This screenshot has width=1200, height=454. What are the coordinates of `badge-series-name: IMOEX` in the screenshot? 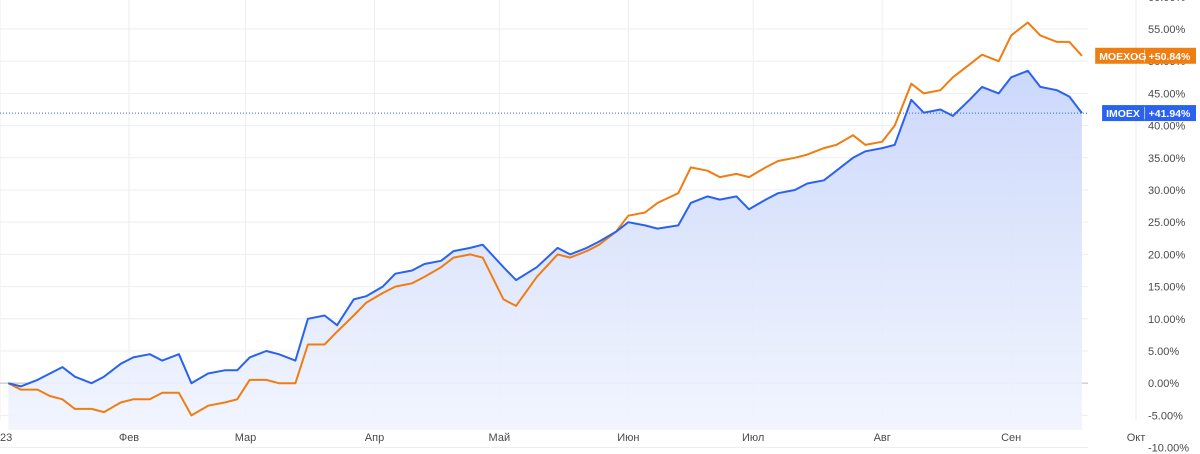 It's located at (1123, 114).